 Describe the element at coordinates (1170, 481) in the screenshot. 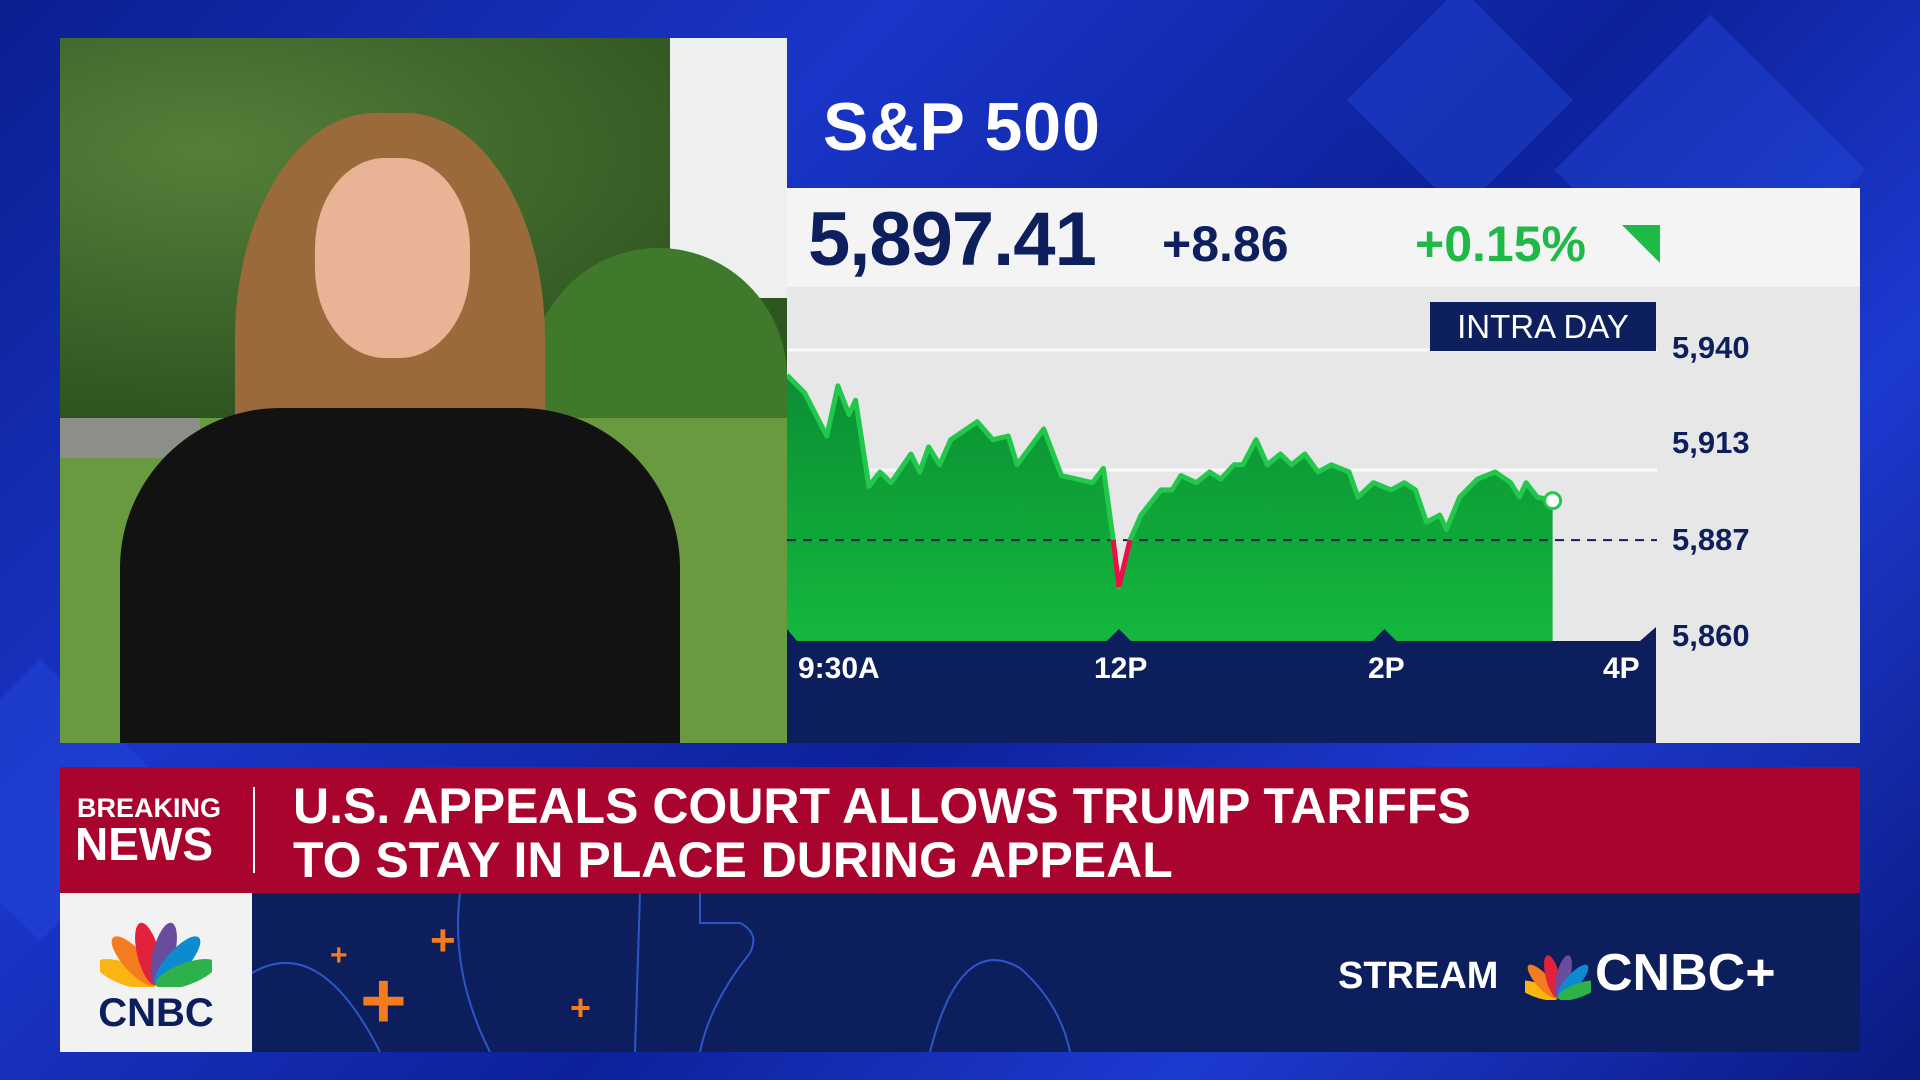

I see `price-line` at that location.